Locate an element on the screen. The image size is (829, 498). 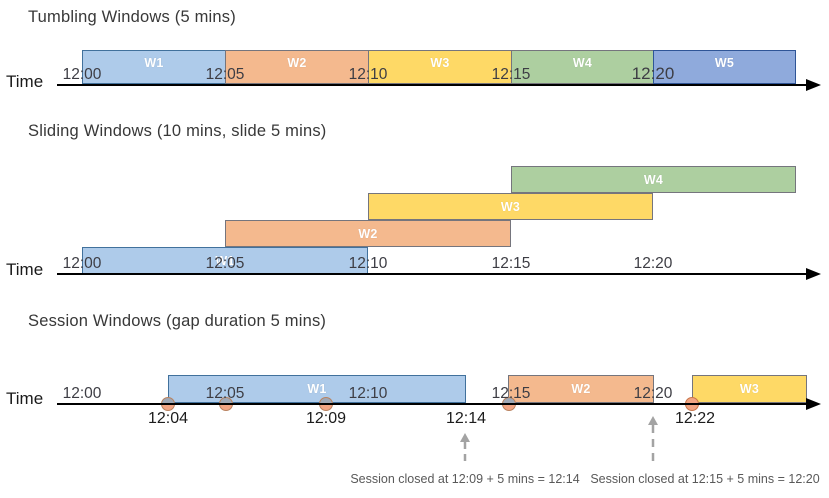
tumbling-tick-1210: 12:10 is located at coordinates (368, 74).